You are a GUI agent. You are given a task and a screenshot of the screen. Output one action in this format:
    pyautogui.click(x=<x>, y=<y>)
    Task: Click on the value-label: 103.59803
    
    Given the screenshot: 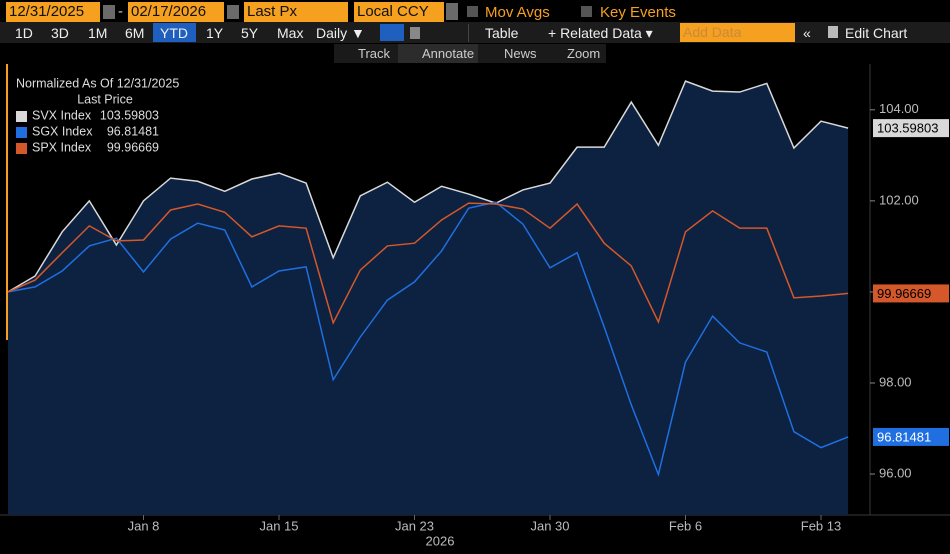 What is the action you would take?
    pyautogui.click(x=907, y=128)
    